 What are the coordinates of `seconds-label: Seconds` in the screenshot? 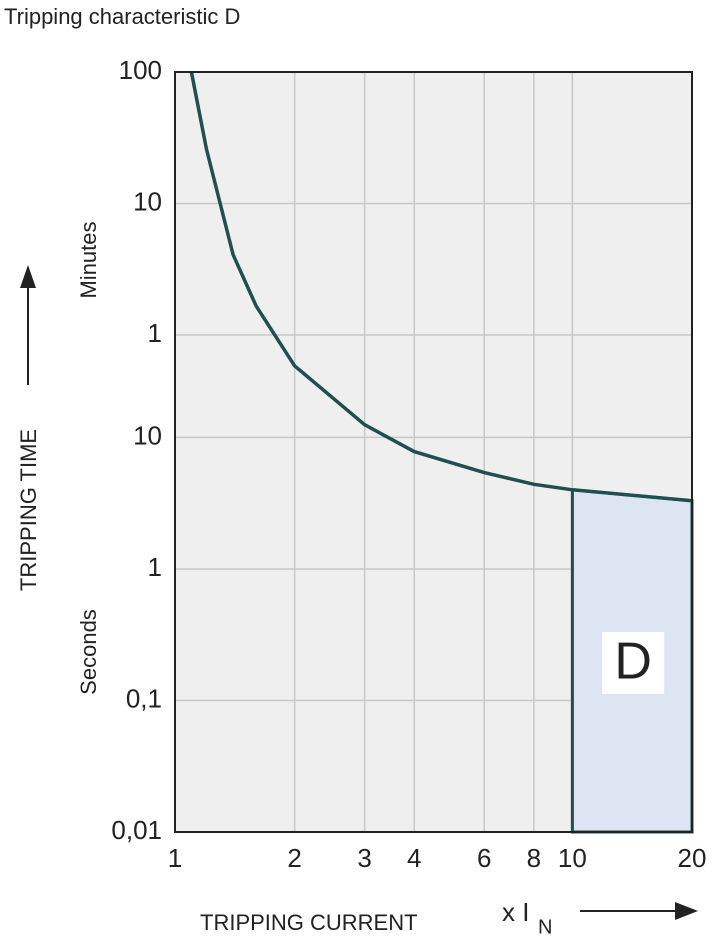 It's located at (88, 652).